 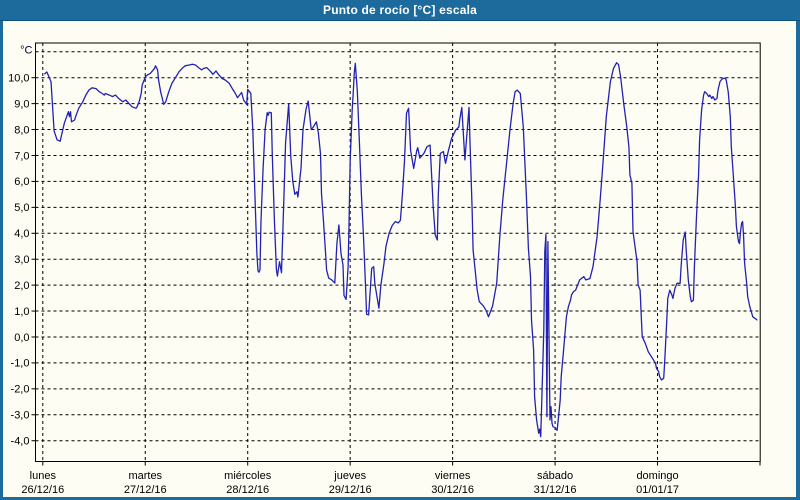 I want to click on y-tick-label: 3,0, so click(x=21, y=260).